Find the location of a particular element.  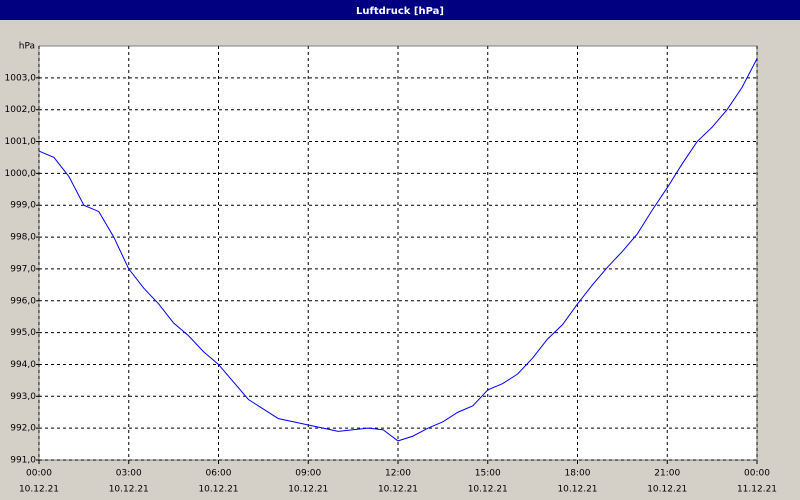

x-tick-date: 11.12.21 is located at coordinates (757, 490).